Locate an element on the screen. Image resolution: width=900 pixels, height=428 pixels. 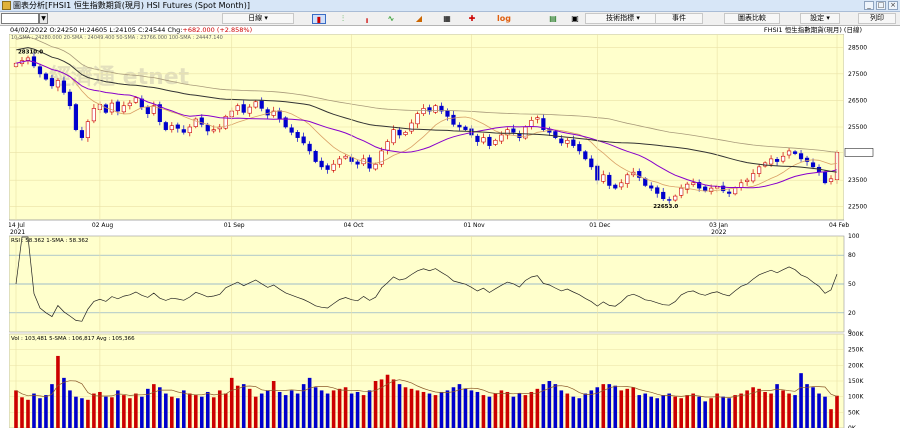
instrument-desc: 恒生指數期貨(現月) (日線) is located at coordinates (823, 30).